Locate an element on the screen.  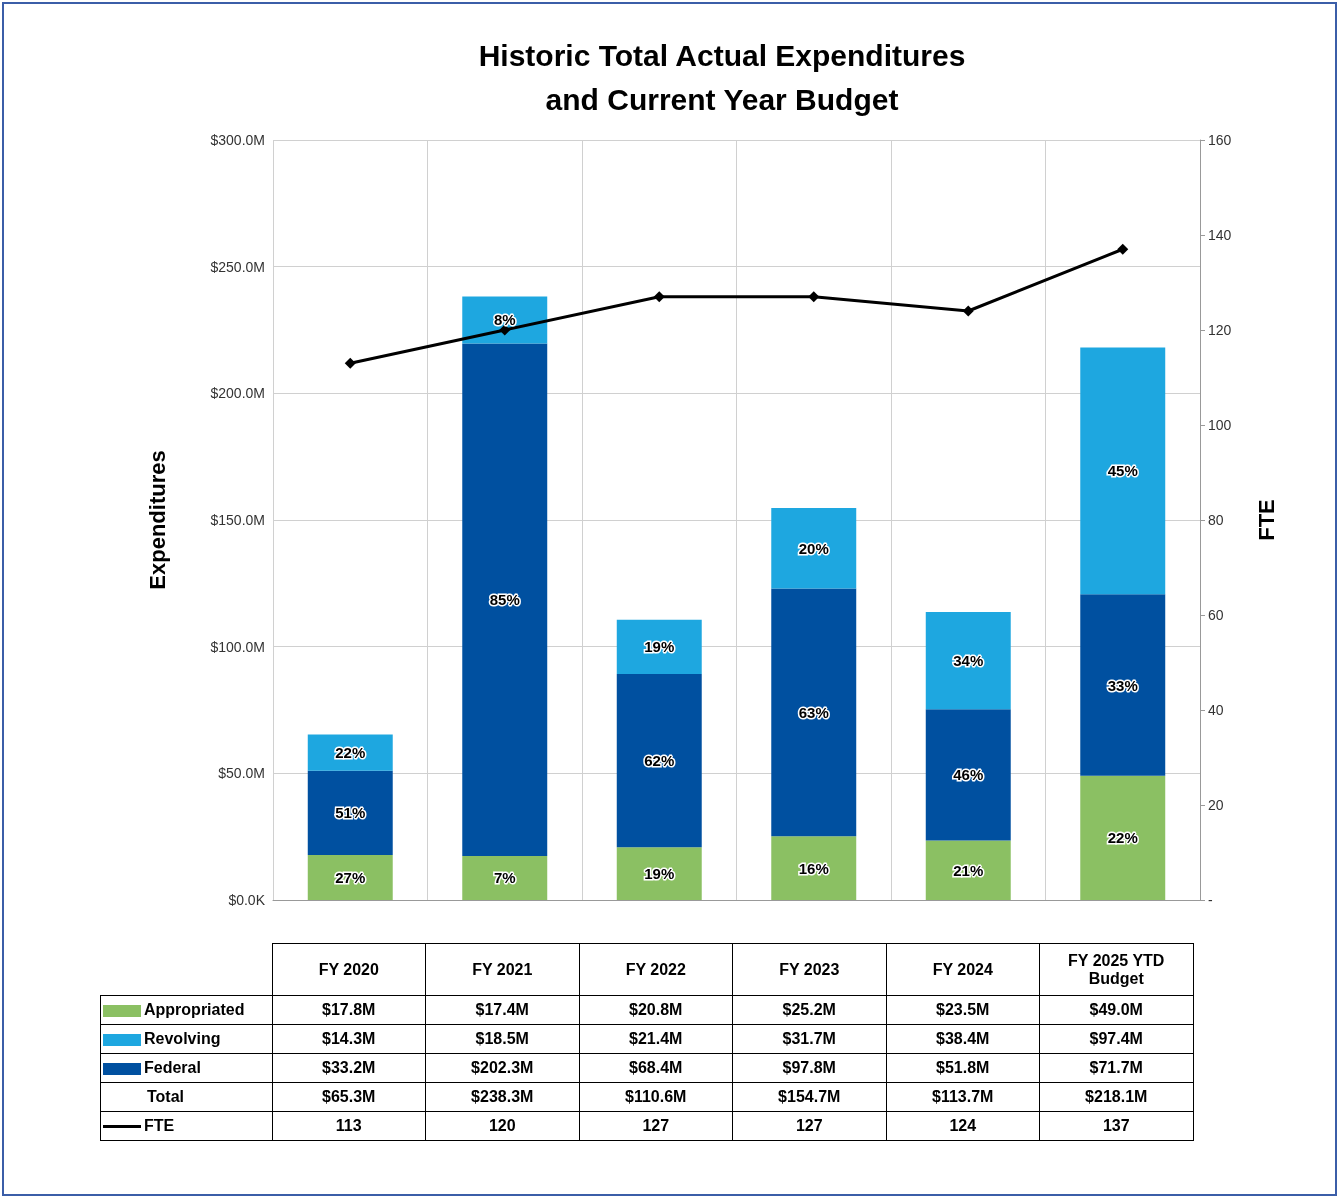
x-tick-label: FY 2025 YTD Budget is located at coordinates (1116, 969).